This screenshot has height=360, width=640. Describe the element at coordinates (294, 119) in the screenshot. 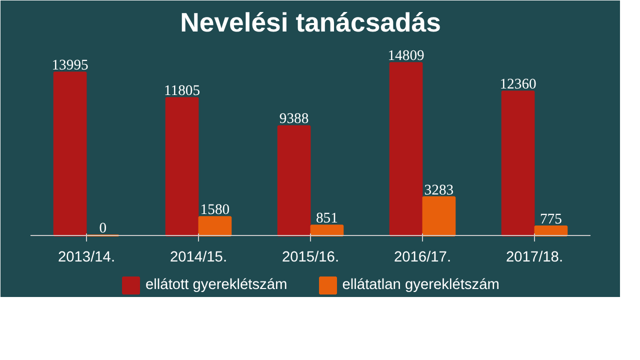

I see `data-label: 9388` at that location.